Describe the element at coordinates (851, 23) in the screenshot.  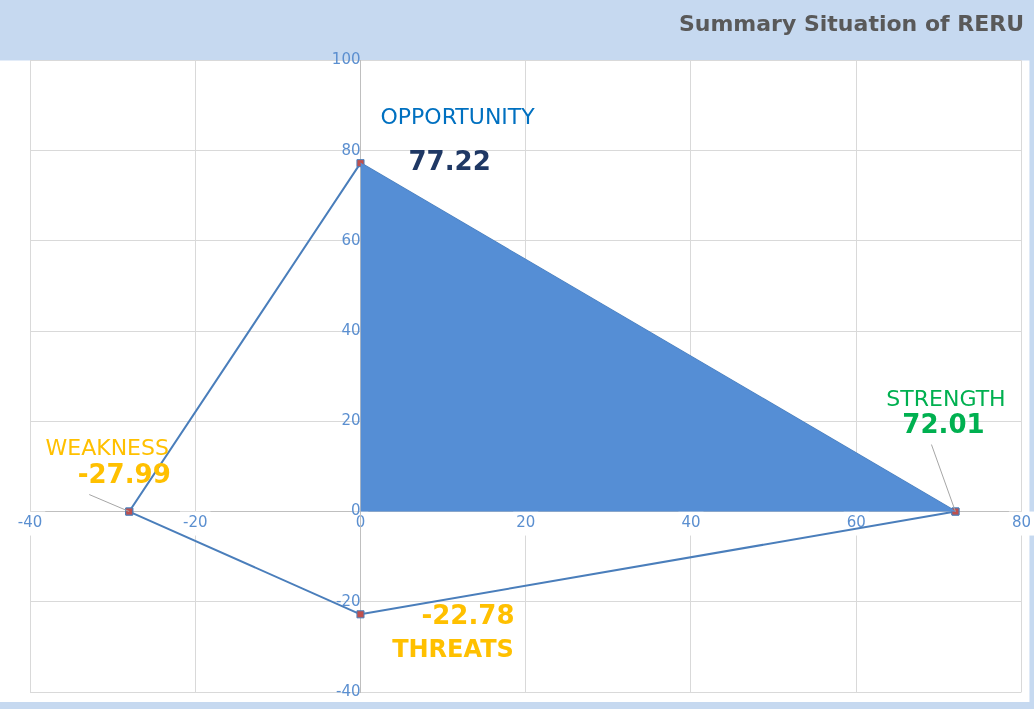
I see `chart-title: Summary Situation of RERU` at that location.